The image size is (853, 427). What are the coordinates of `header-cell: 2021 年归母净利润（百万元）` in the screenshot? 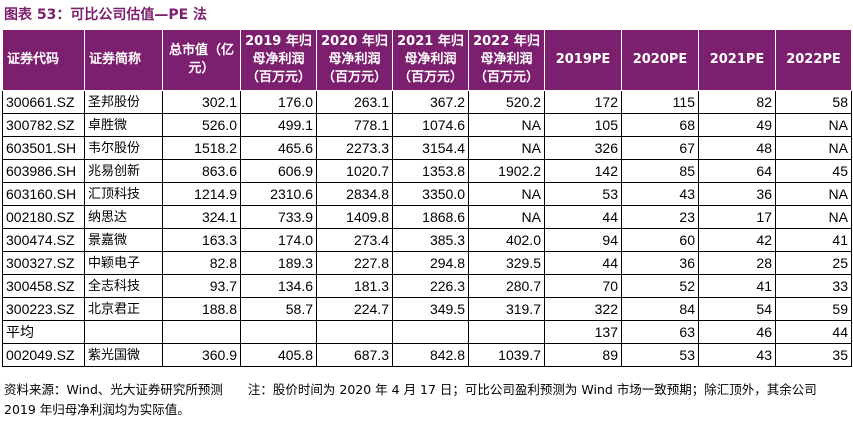 It's located at (430, 60).